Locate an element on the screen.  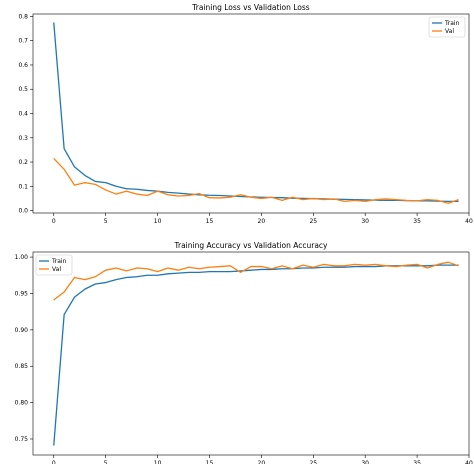
y-tick-label: 0.0 is located at coordinates (23, 211).